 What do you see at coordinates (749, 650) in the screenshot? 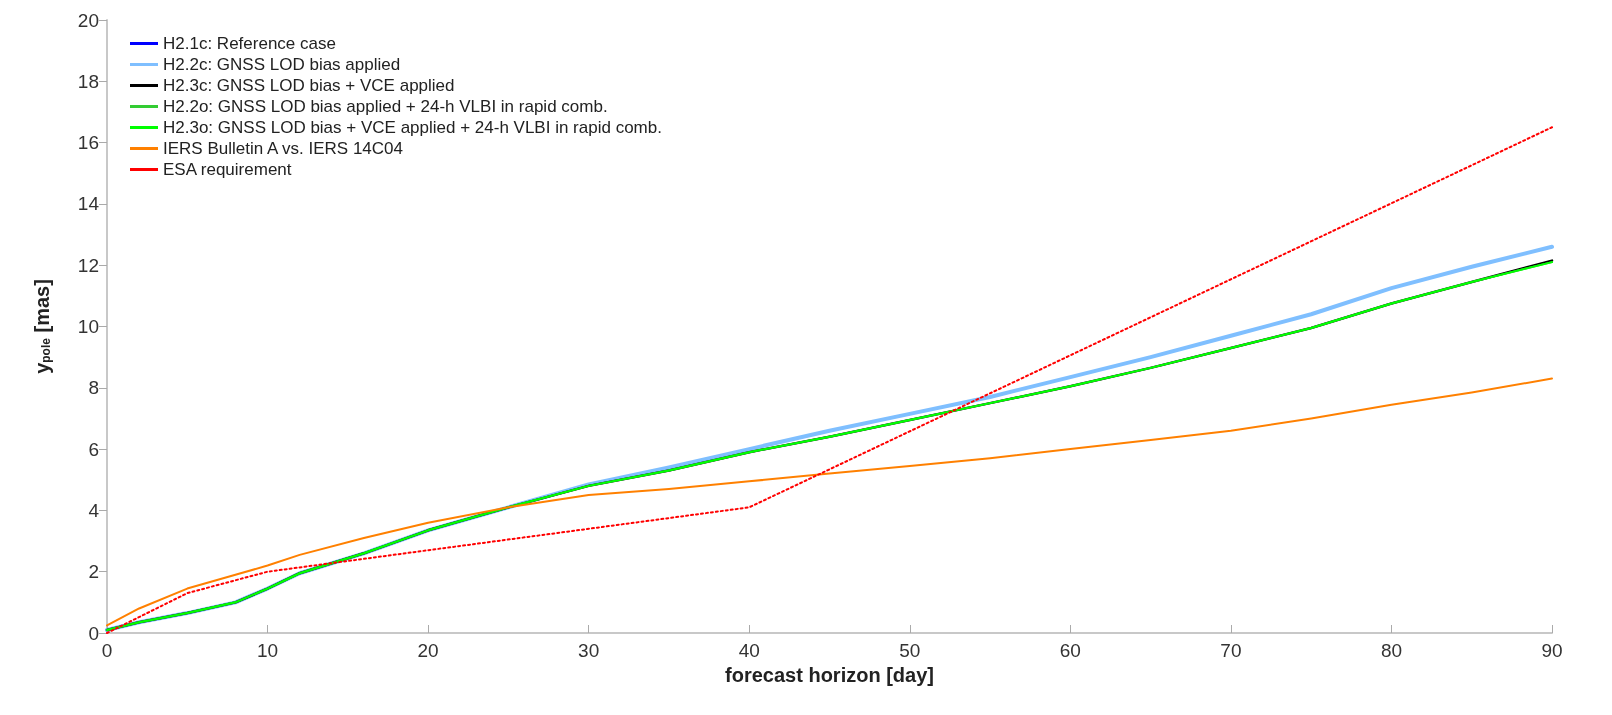
I see `x-tick-label: 40` at bounding box center [749, 650].